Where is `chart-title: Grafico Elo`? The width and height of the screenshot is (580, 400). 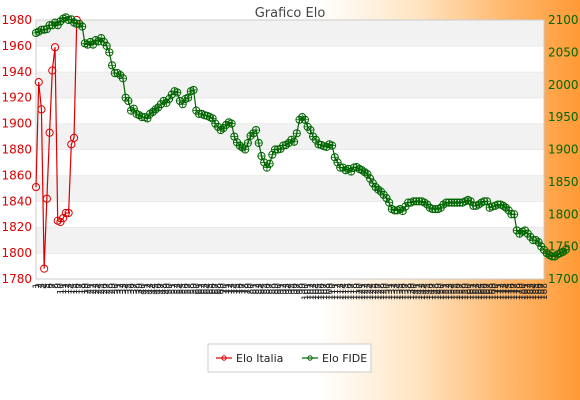
chart-title: Grafico Elo is located at coordinates (290, 13).